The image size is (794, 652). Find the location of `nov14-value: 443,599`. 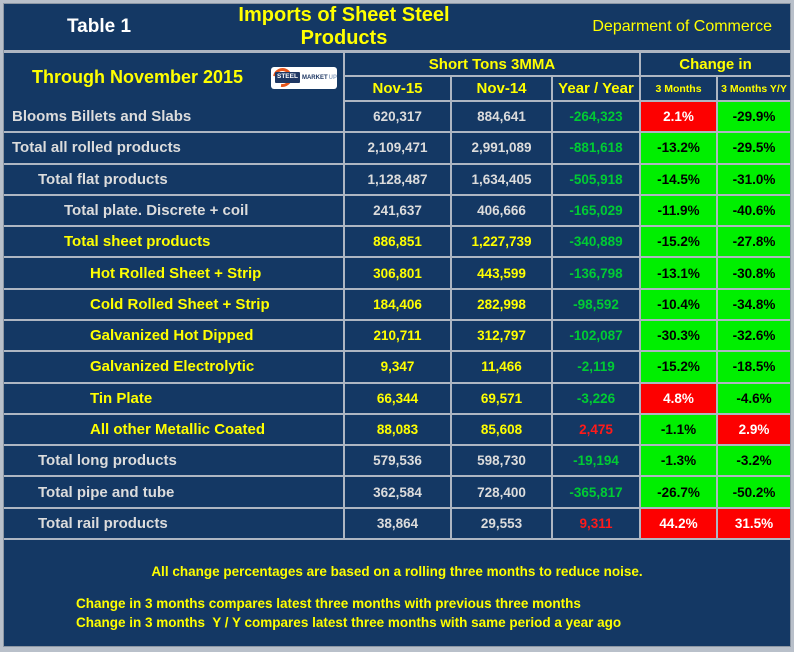

nov14-value: 443,599 is located at coordinates (502, 273).